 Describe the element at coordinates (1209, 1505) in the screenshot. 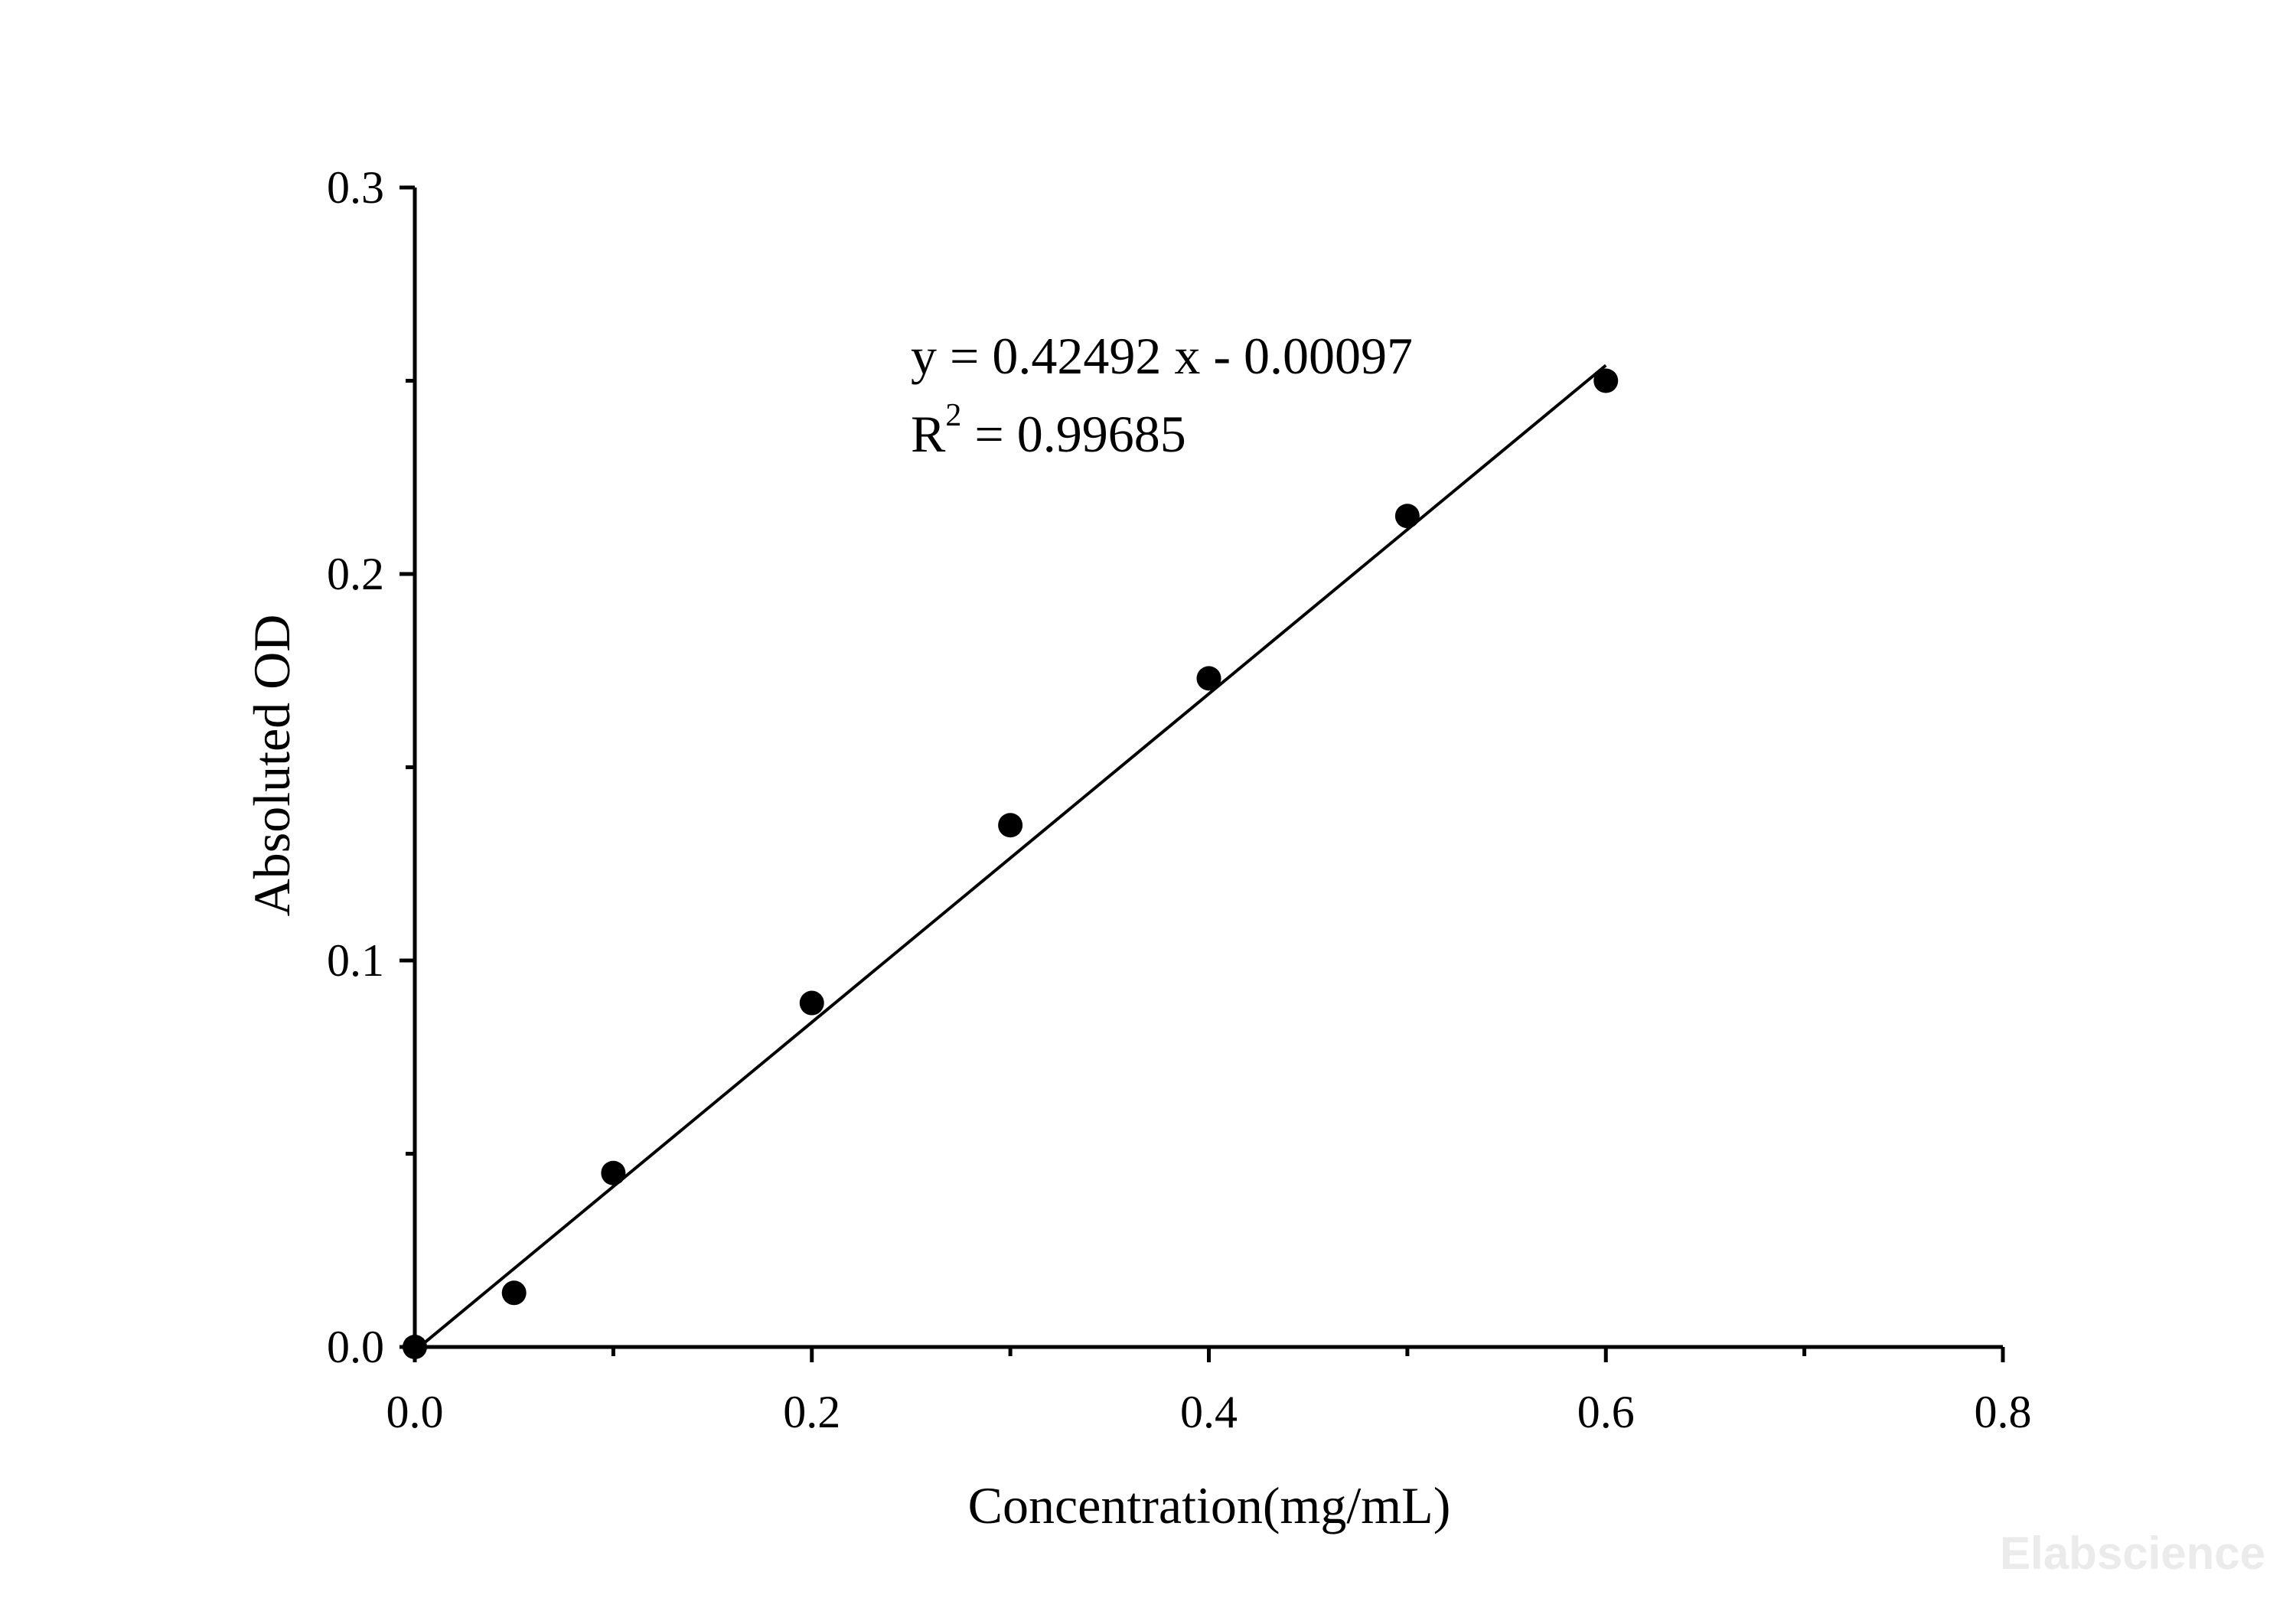

I see `x-axis-title: Concentration(mg/mL)` at that location.